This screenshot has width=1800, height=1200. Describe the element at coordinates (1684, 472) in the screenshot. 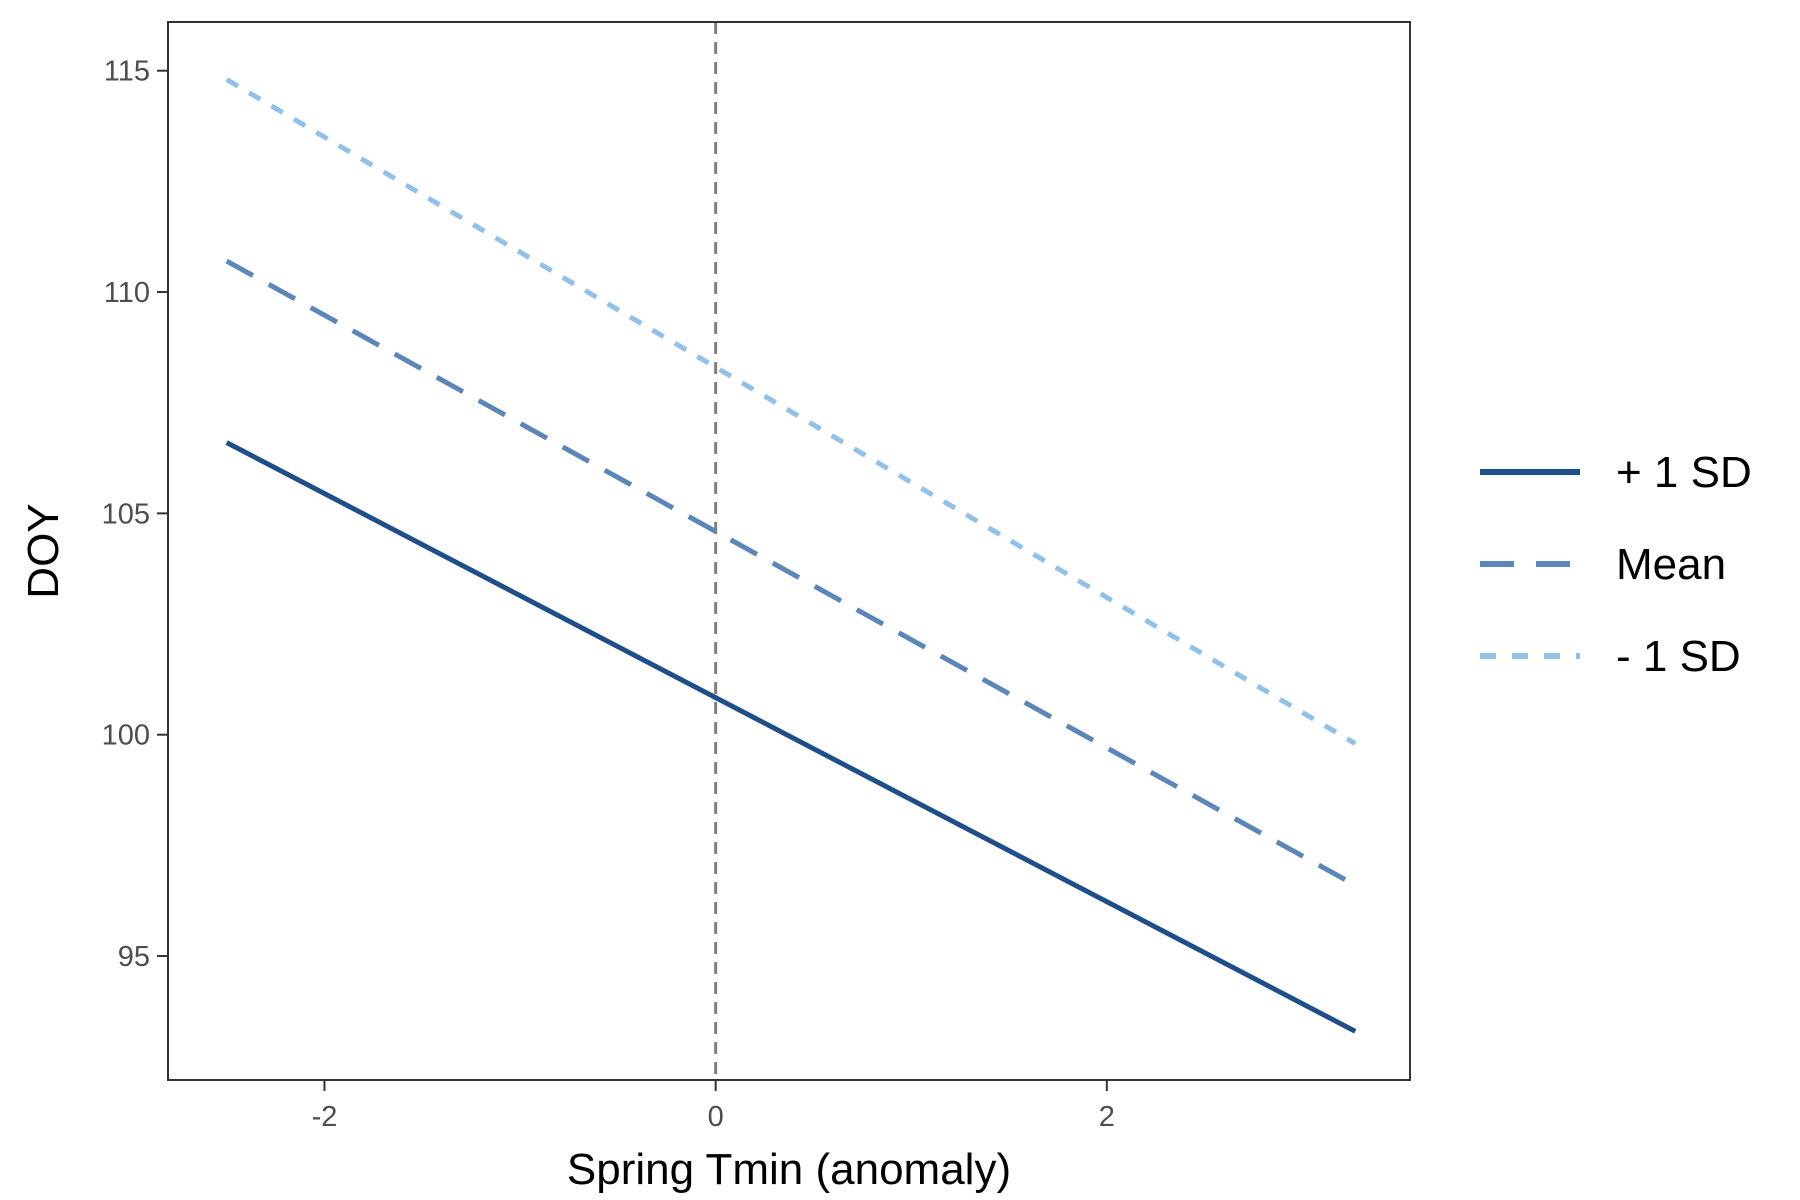

I see `legend-label-0: + 1 SD` at that location.